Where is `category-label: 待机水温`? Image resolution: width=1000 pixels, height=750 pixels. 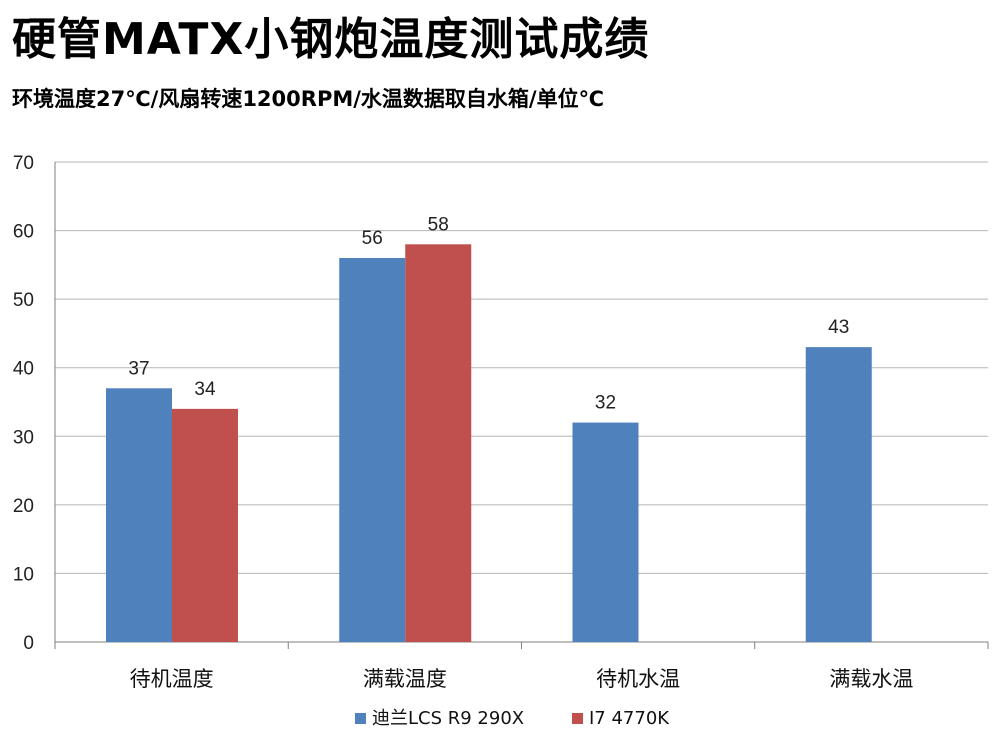
category-label: 待机水温 is located at coordinates (638, 679).